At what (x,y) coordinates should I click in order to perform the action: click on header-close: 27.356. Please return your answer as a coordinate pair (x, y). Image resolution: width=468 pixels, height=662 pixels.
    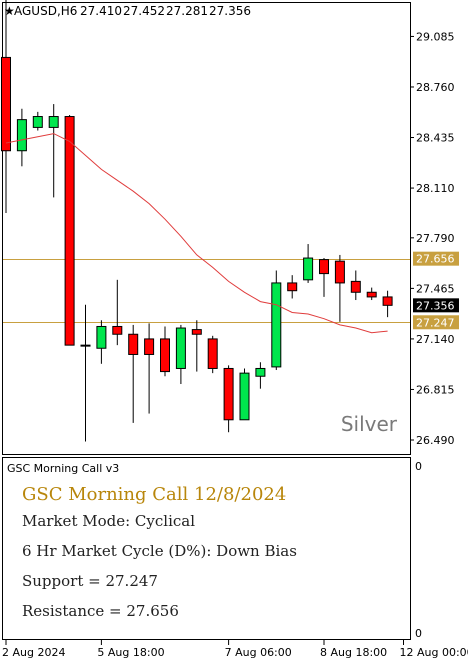
    Looking at the image, I should click on (230, 11).